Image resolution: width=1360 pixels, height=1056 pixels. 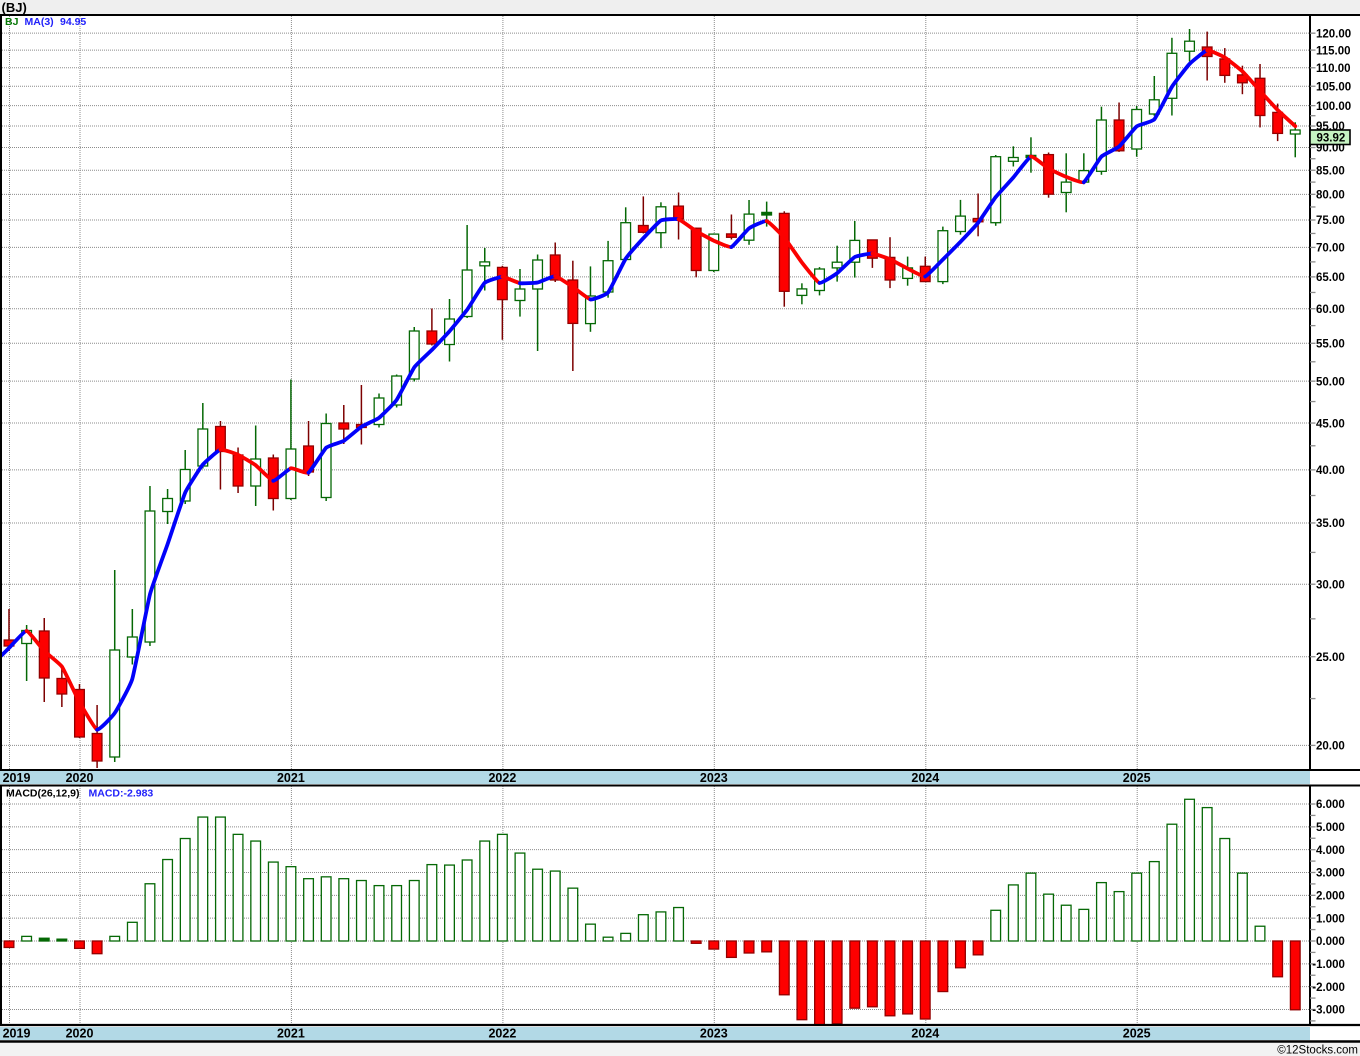 What do you see at coordinates (1333, 107) in the screenshot?
I see `svg-text: 100.00` at bounding box center [1333, 107].